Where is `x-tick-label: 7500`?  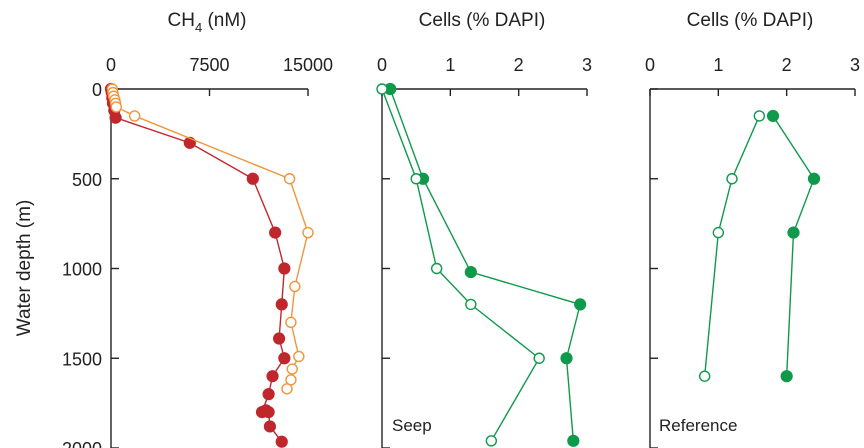 x-tick-label: 7500 is located at coordinates (209, 65).